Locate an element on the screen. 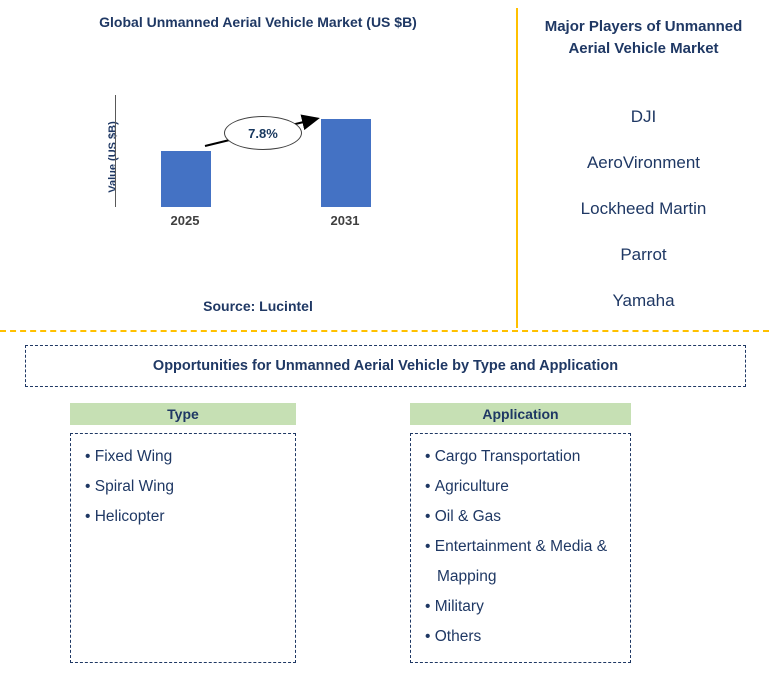  application-item: Entertainment & Media & Mapping is located at coordinates (520, 562).